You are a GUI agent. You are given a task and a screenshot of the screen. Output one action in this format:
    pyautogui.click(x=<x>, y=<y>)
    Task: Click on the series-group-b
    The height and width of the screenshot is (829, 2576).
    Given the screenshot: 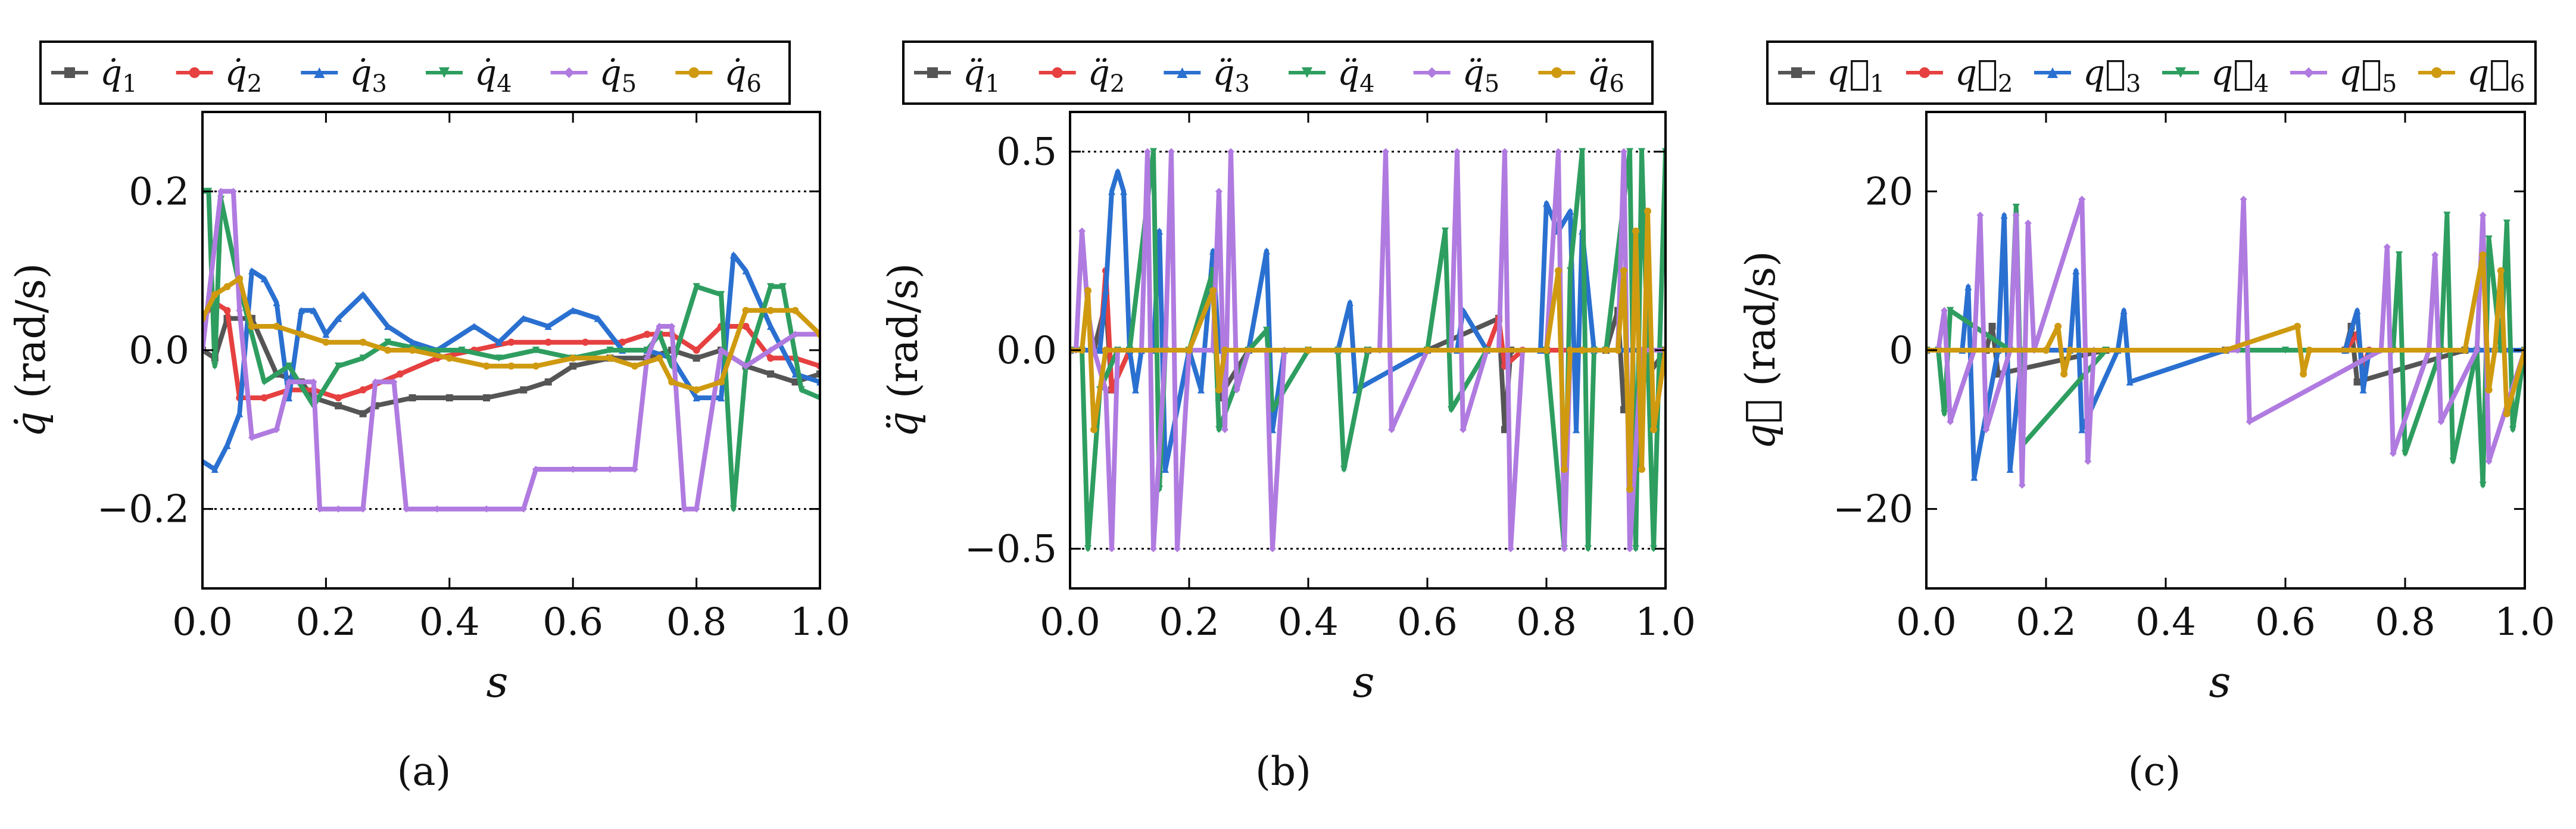 What is the action you would take?
    pyautogui.click(x=1368, y=350)
    